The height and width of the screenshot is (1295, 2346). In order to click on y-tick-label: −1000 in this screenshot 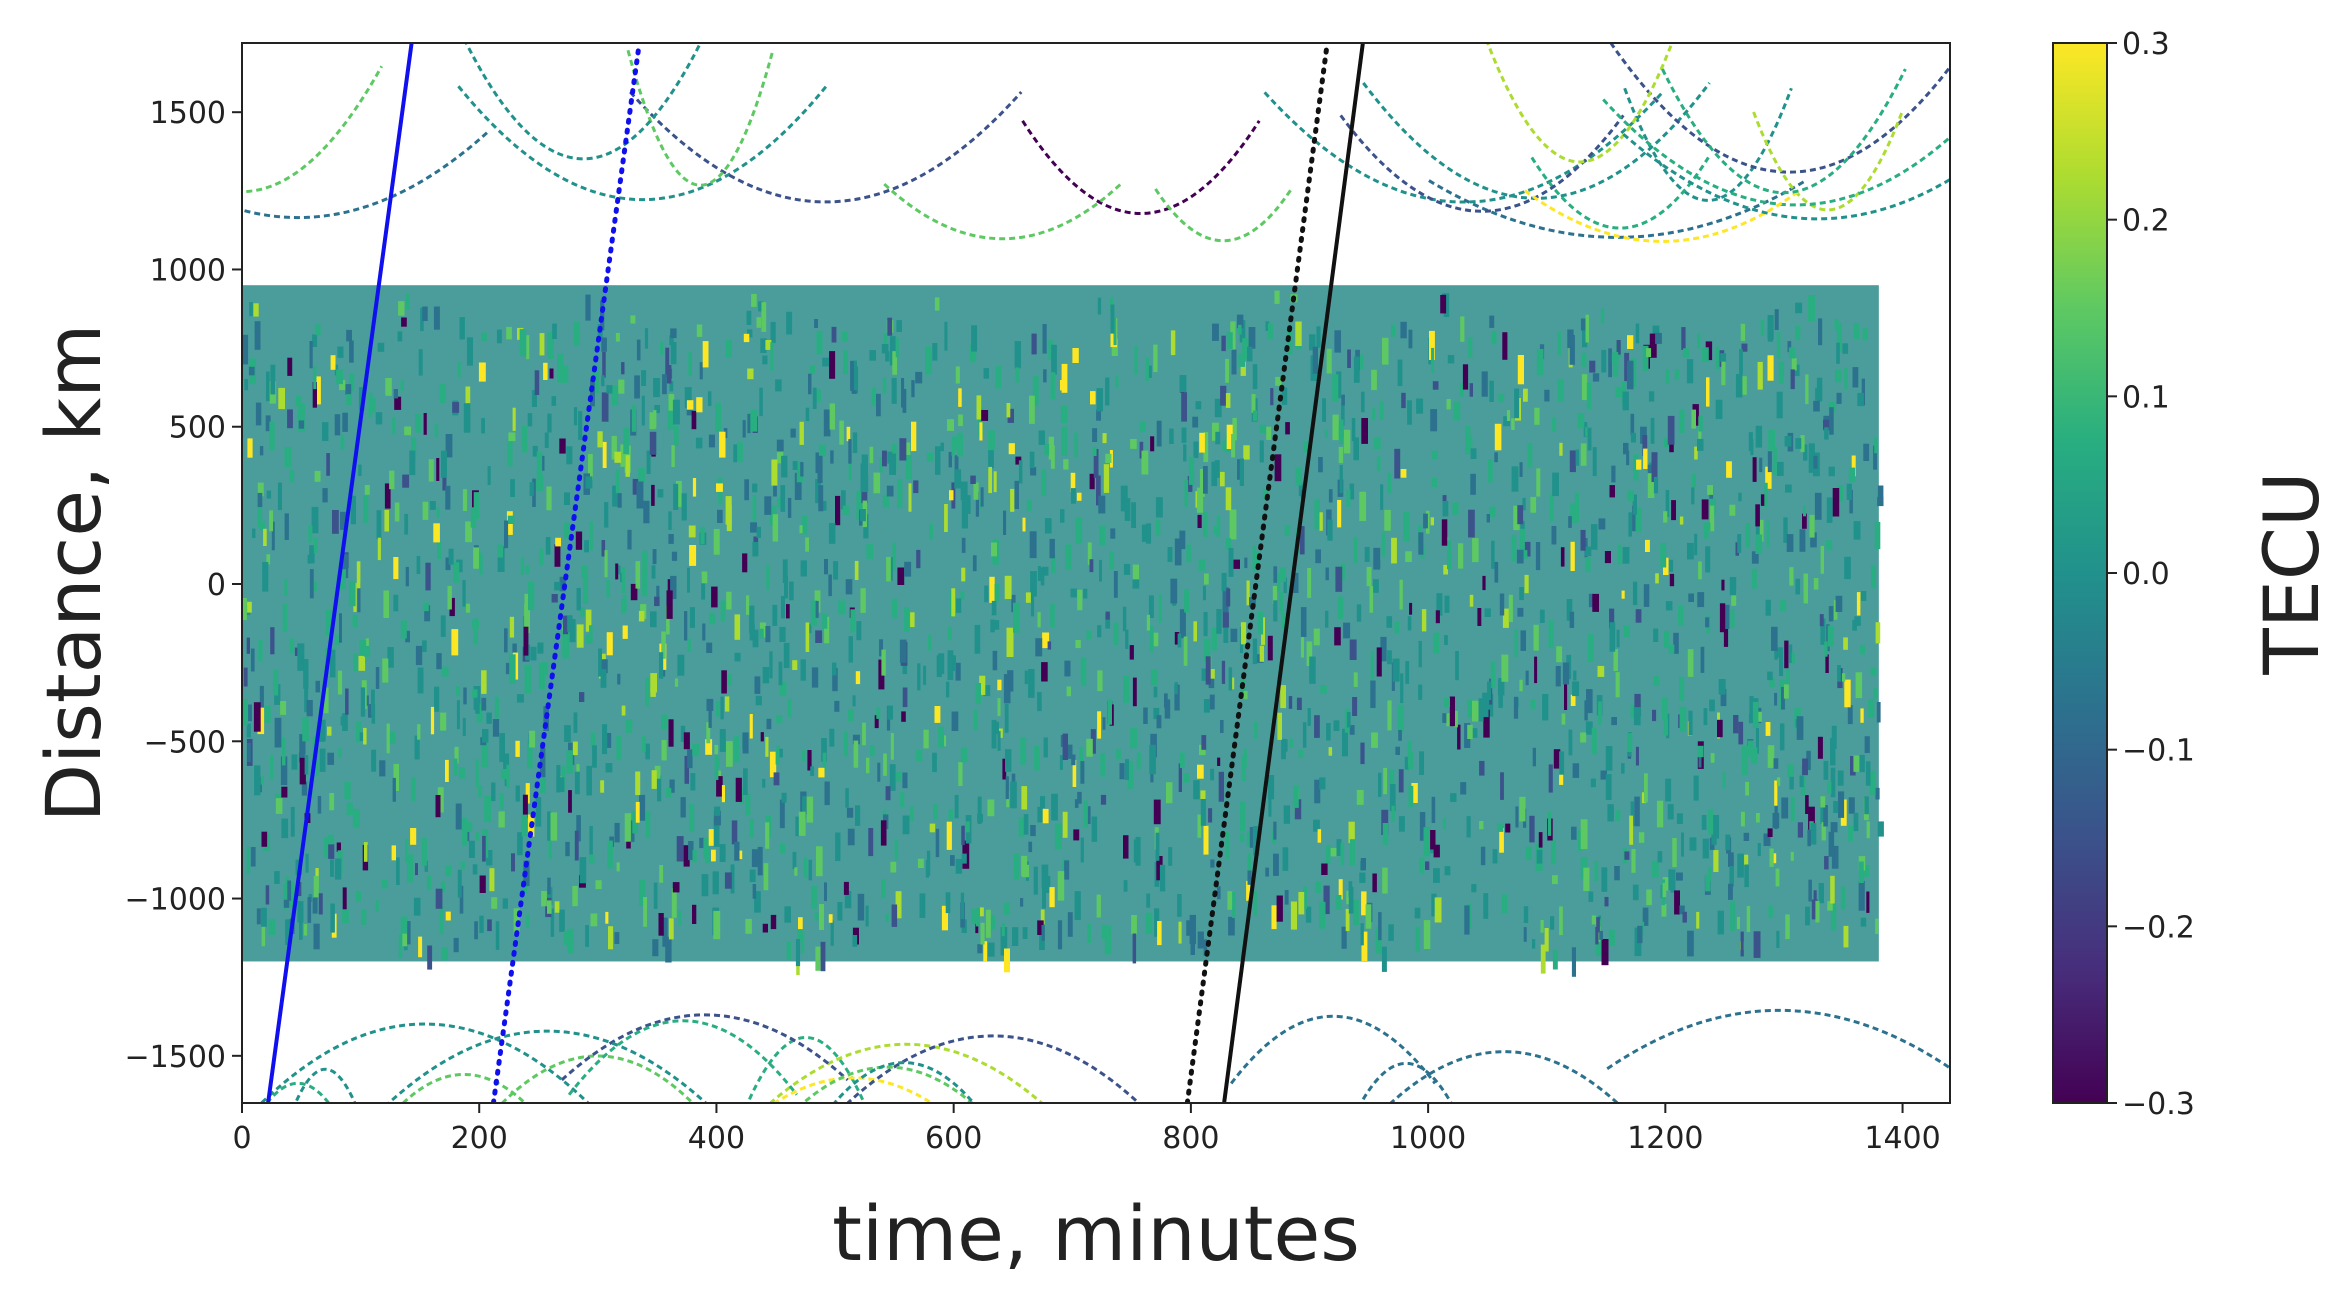, I will do `click(175, 900)`.